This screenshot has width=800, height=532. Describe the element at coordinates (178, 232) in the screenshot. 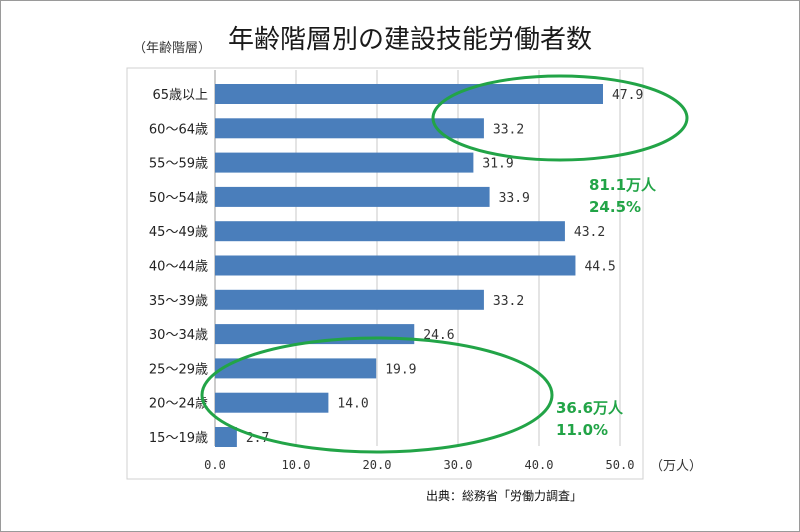

I see `category-label: 45～49歳` at that location.